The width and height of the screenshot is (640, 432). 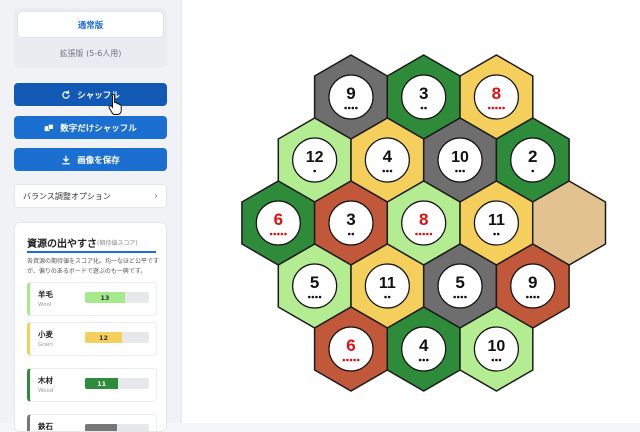 What do you see at coordinates (350, 93) in the screenshot?
I see `number-token-value: 9` at bounding box center [350, 93].